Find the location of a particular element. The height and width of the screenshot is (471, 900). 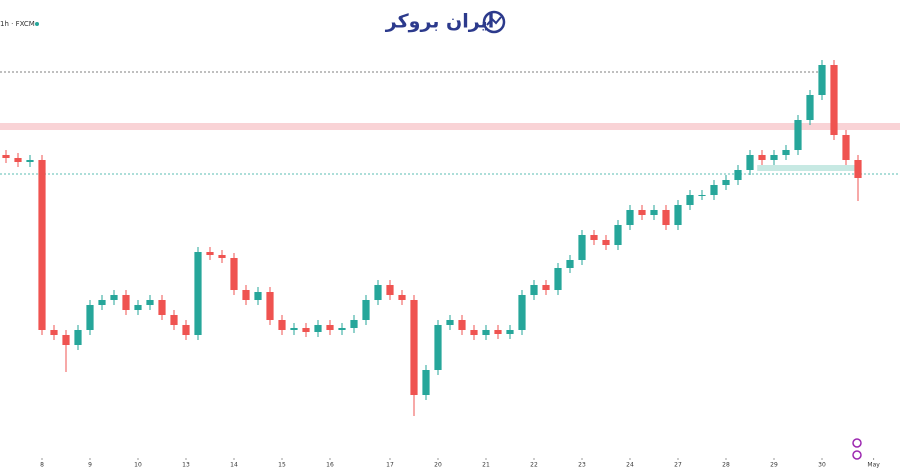

x-tick-label: 13 is located at coordinates (186, 465).